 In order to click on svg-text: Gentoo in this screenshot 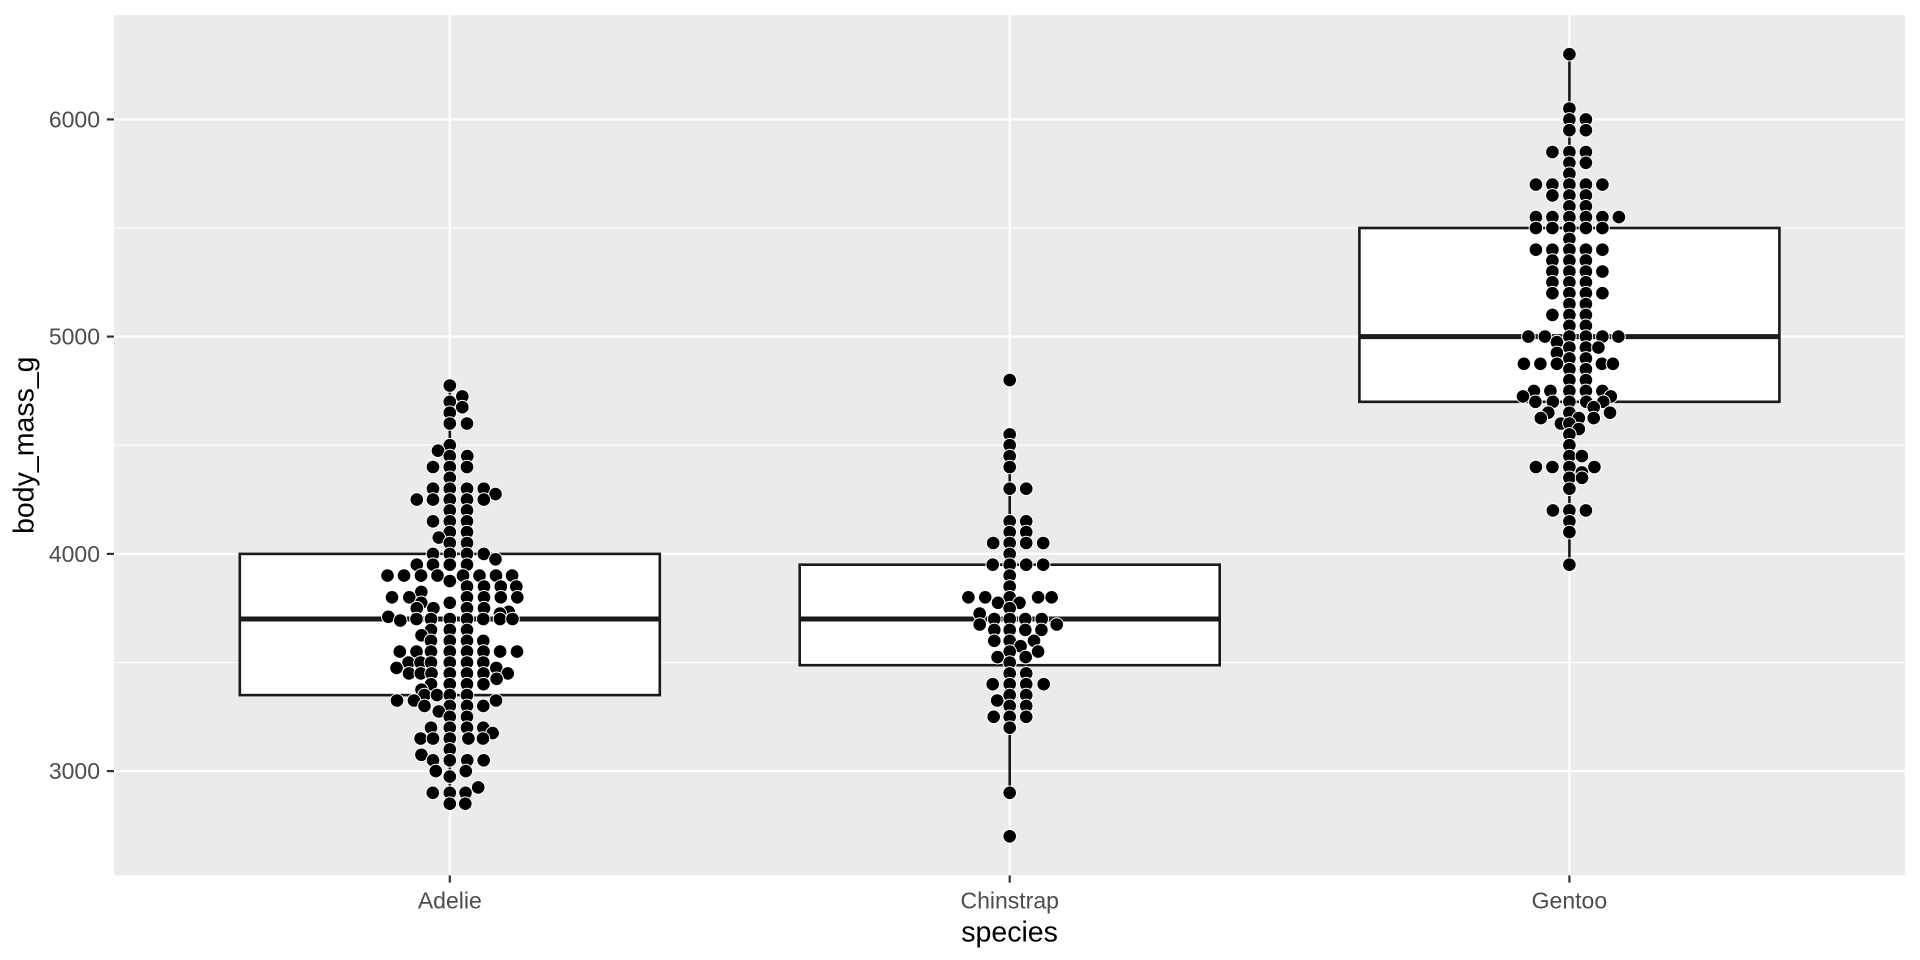, I will do `click(1569, 901)`.